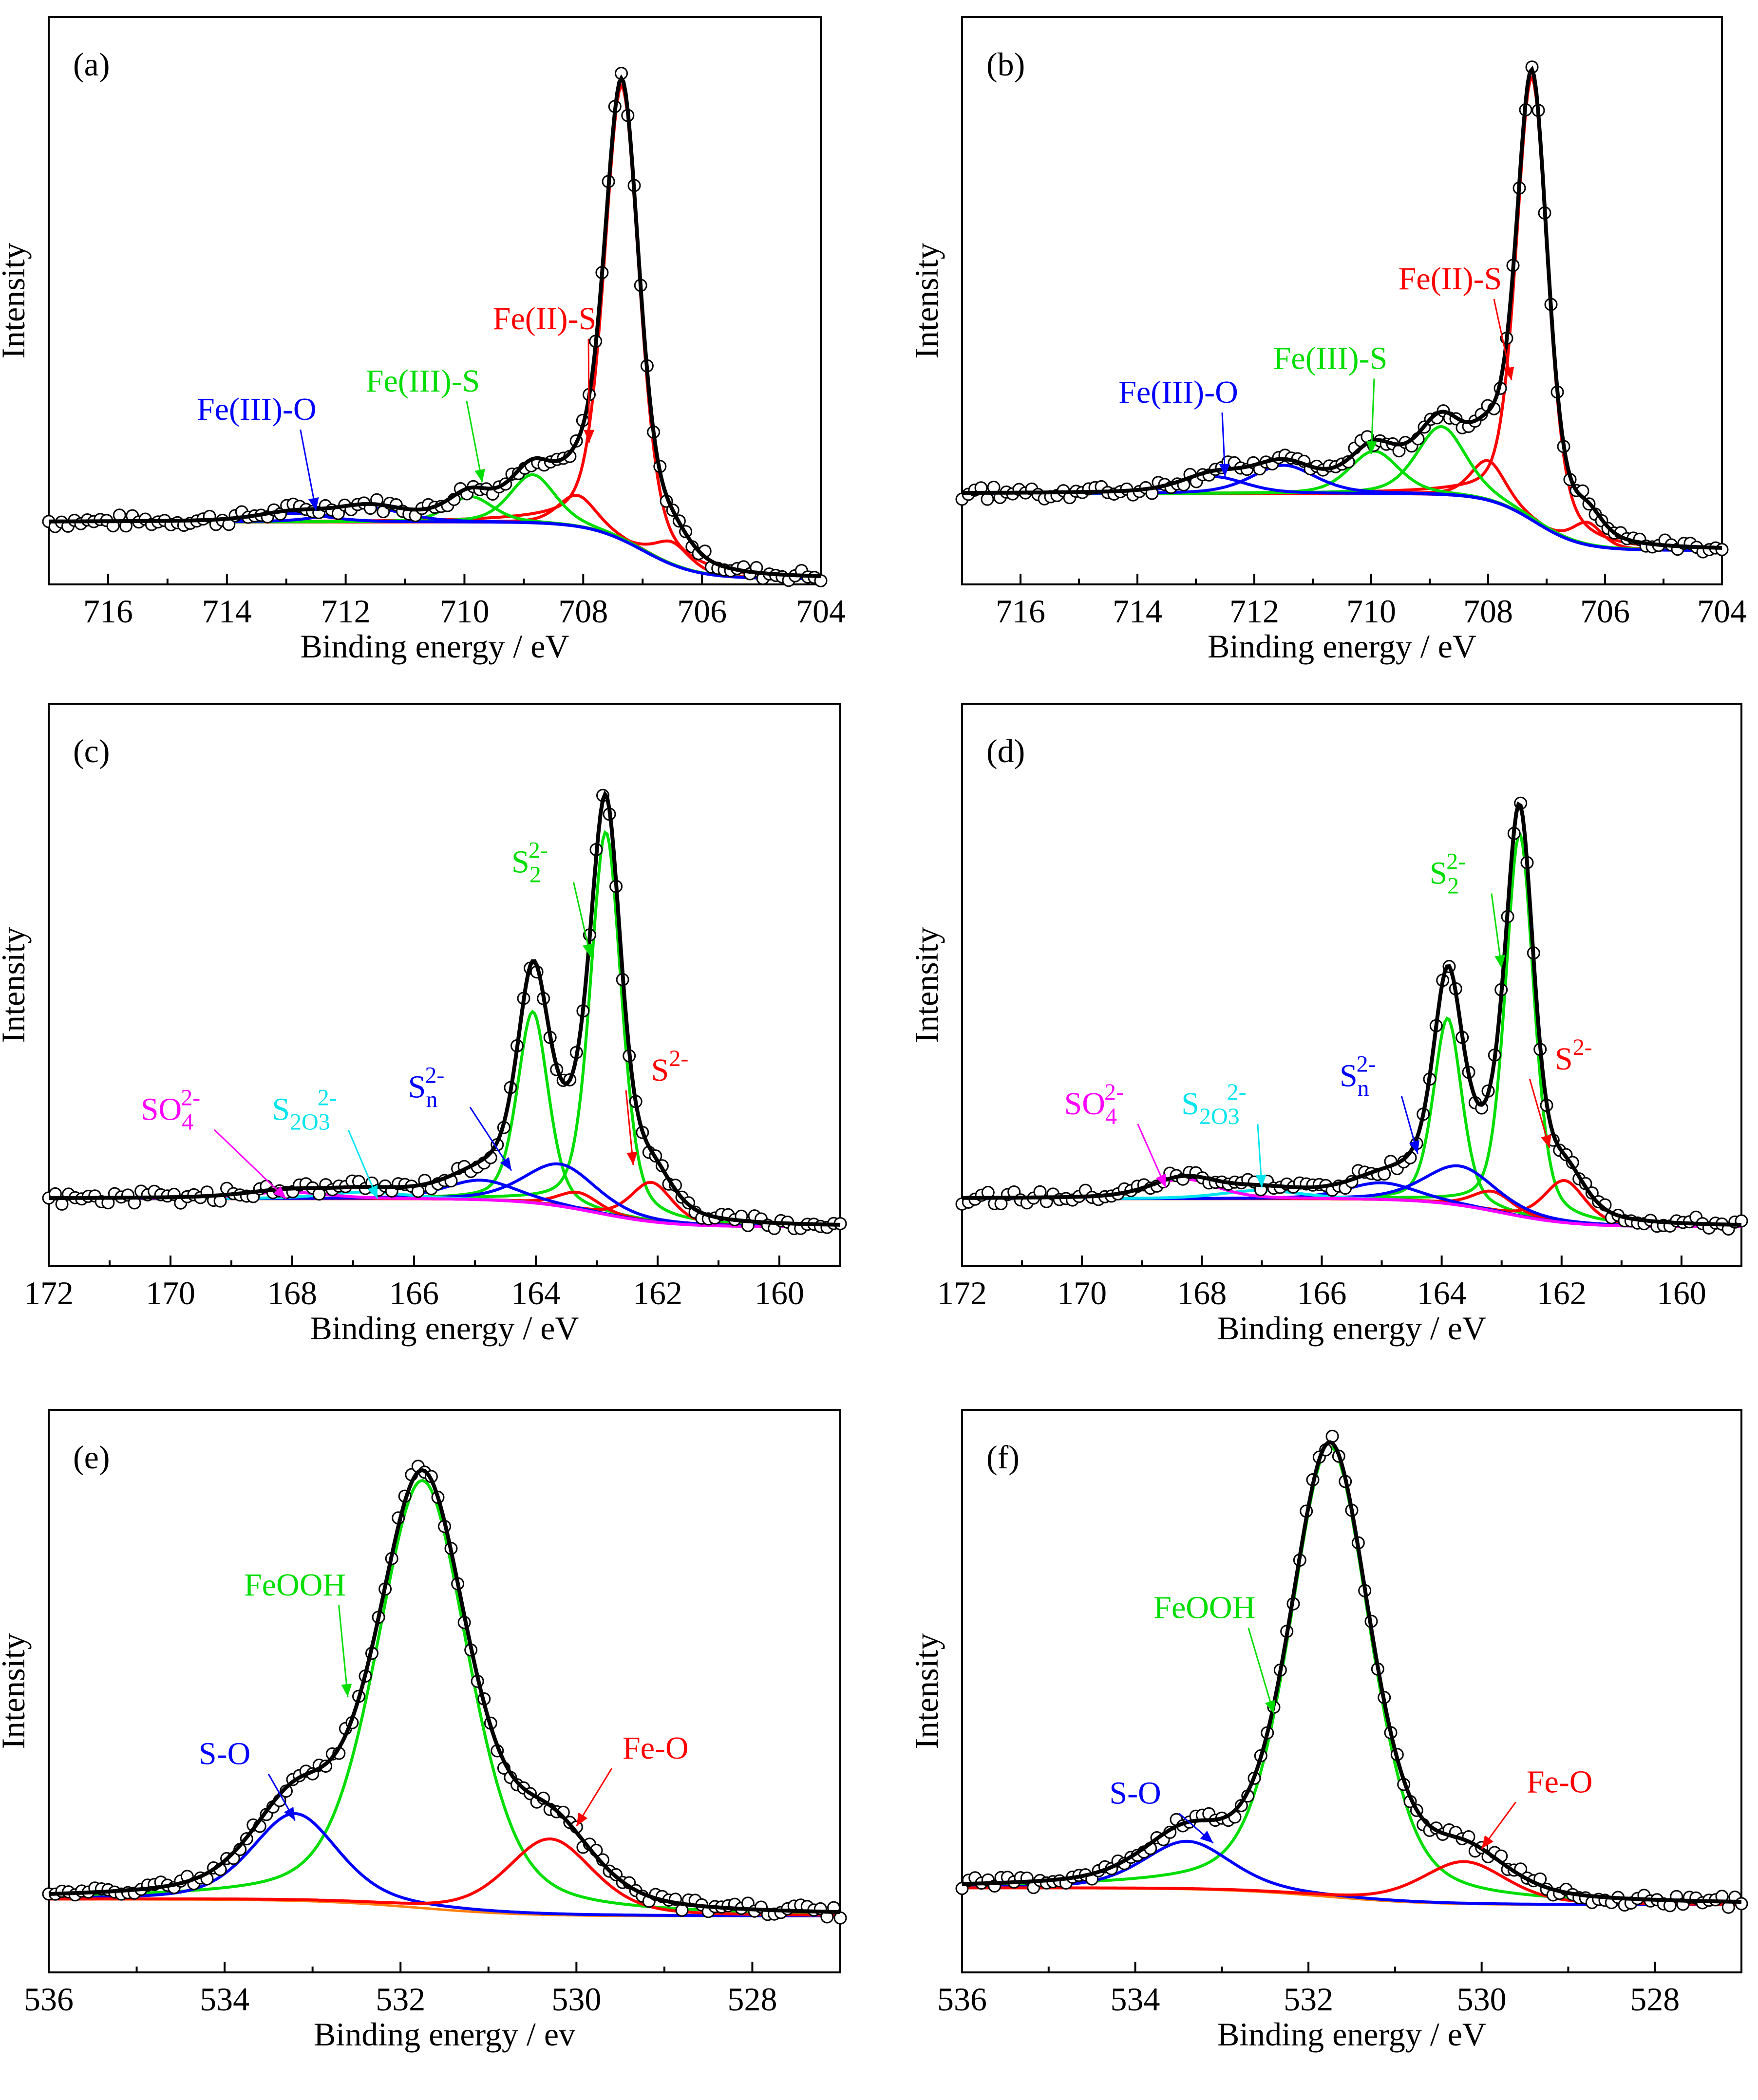  Describe the element at coordinates (536, 1293) in the screenshot. I see `x-tick-label: 164` at that location.